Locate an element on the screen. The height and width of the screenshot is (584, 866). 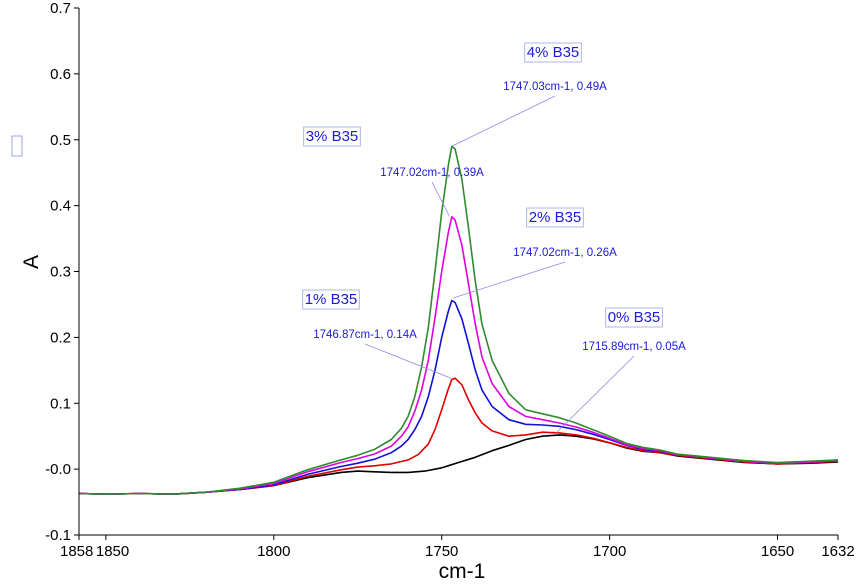
y-tick-label: -0.0 is located at coordinates (58, 469).